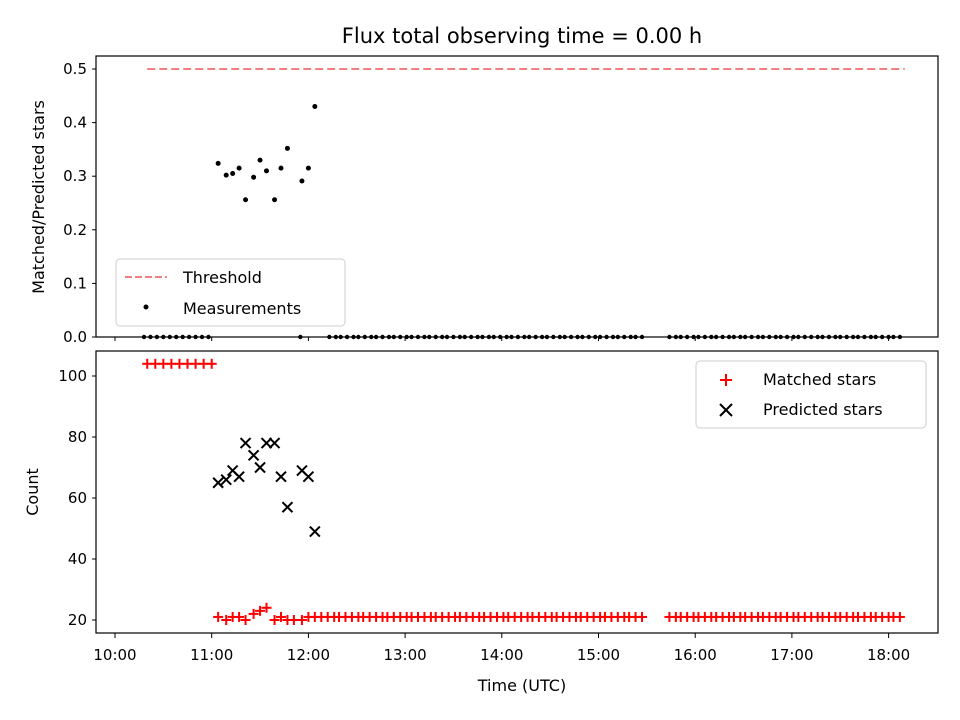  Describe the element at coordinates (77, 620) in the screenshot. I see `y-tick-label: 20` at that location.